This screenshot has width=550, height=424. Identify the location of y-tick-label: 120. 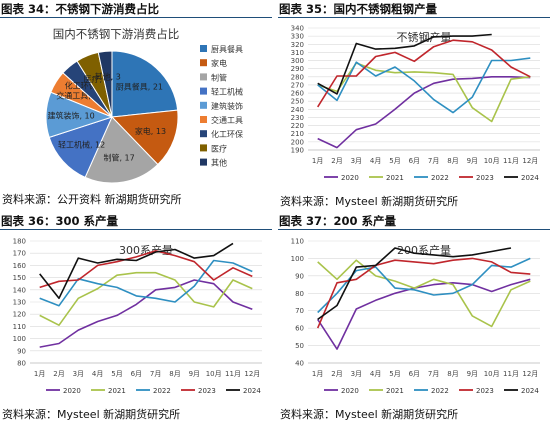
(19, 315).